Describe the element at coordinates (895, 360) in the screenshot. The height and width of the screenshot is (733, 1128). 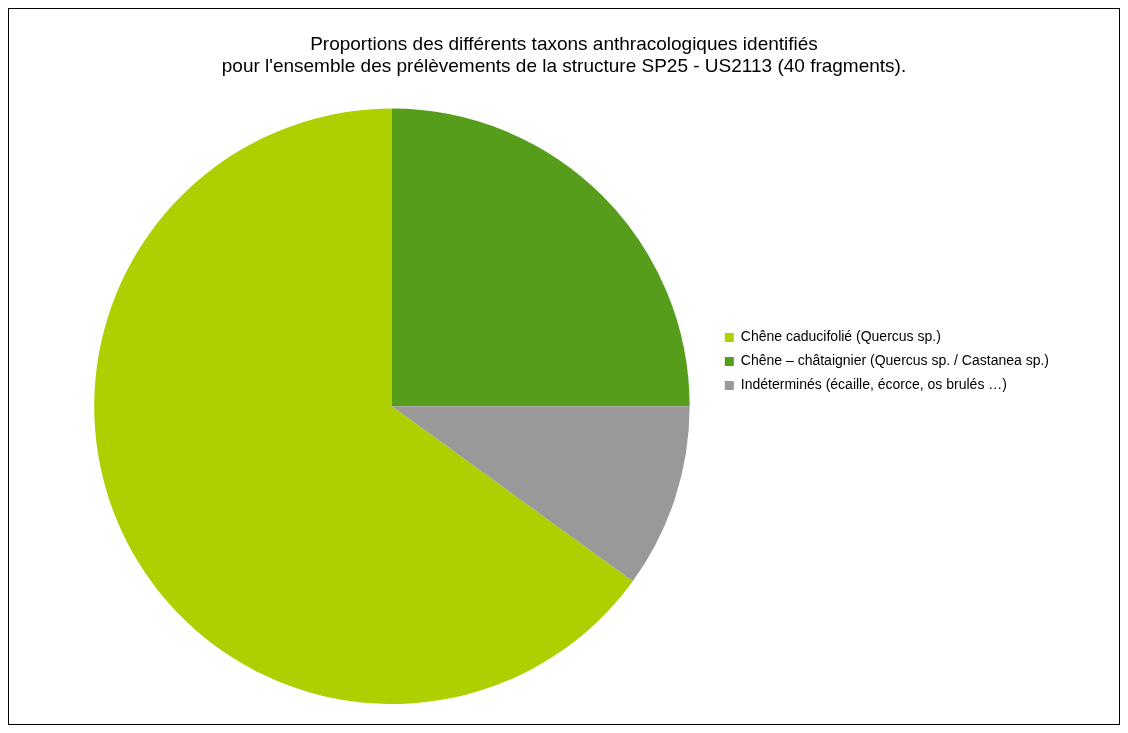
I see `legend-label: Chêne – châtaignier (Quercus sp. / Castanea sp.)` at that location.